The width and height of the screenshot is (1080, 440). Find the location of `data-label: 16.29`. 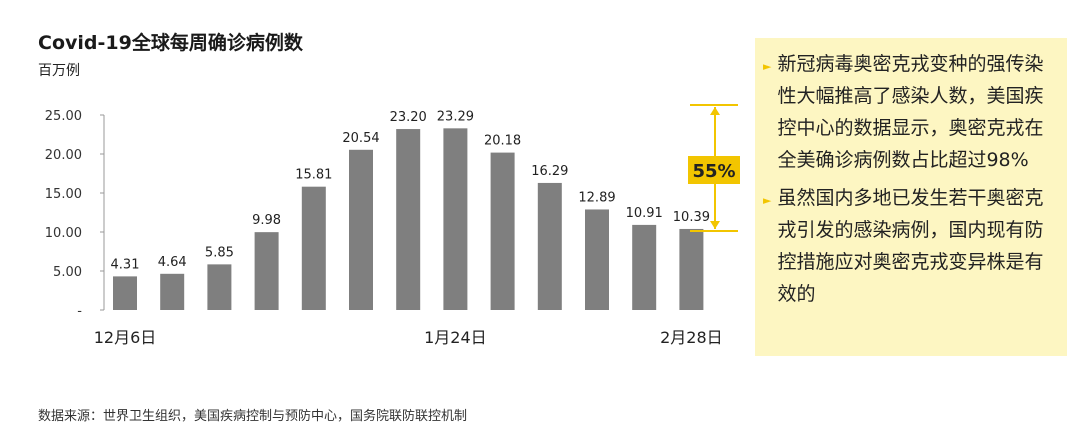

data-label: 16.29 is located at coordinates (549, 171).